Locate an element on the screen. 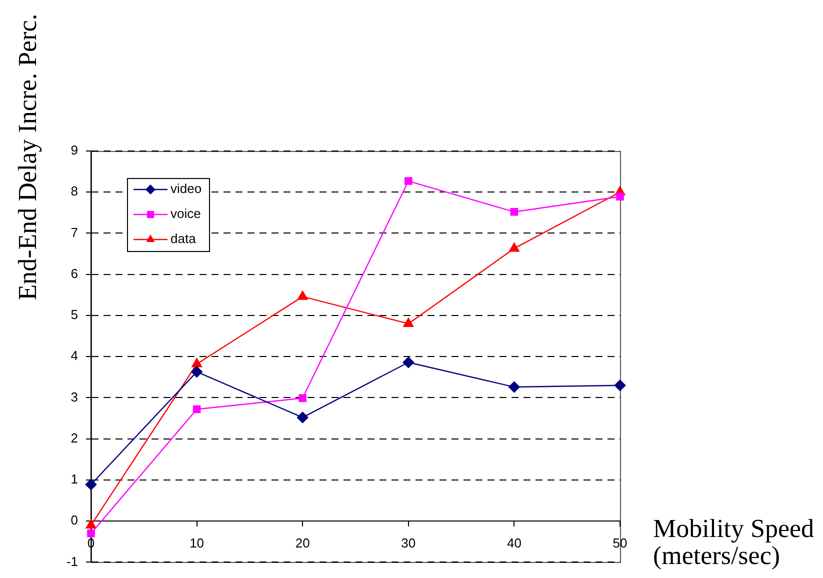  y-tick-label: 1 is located at coordinates (74, 479).